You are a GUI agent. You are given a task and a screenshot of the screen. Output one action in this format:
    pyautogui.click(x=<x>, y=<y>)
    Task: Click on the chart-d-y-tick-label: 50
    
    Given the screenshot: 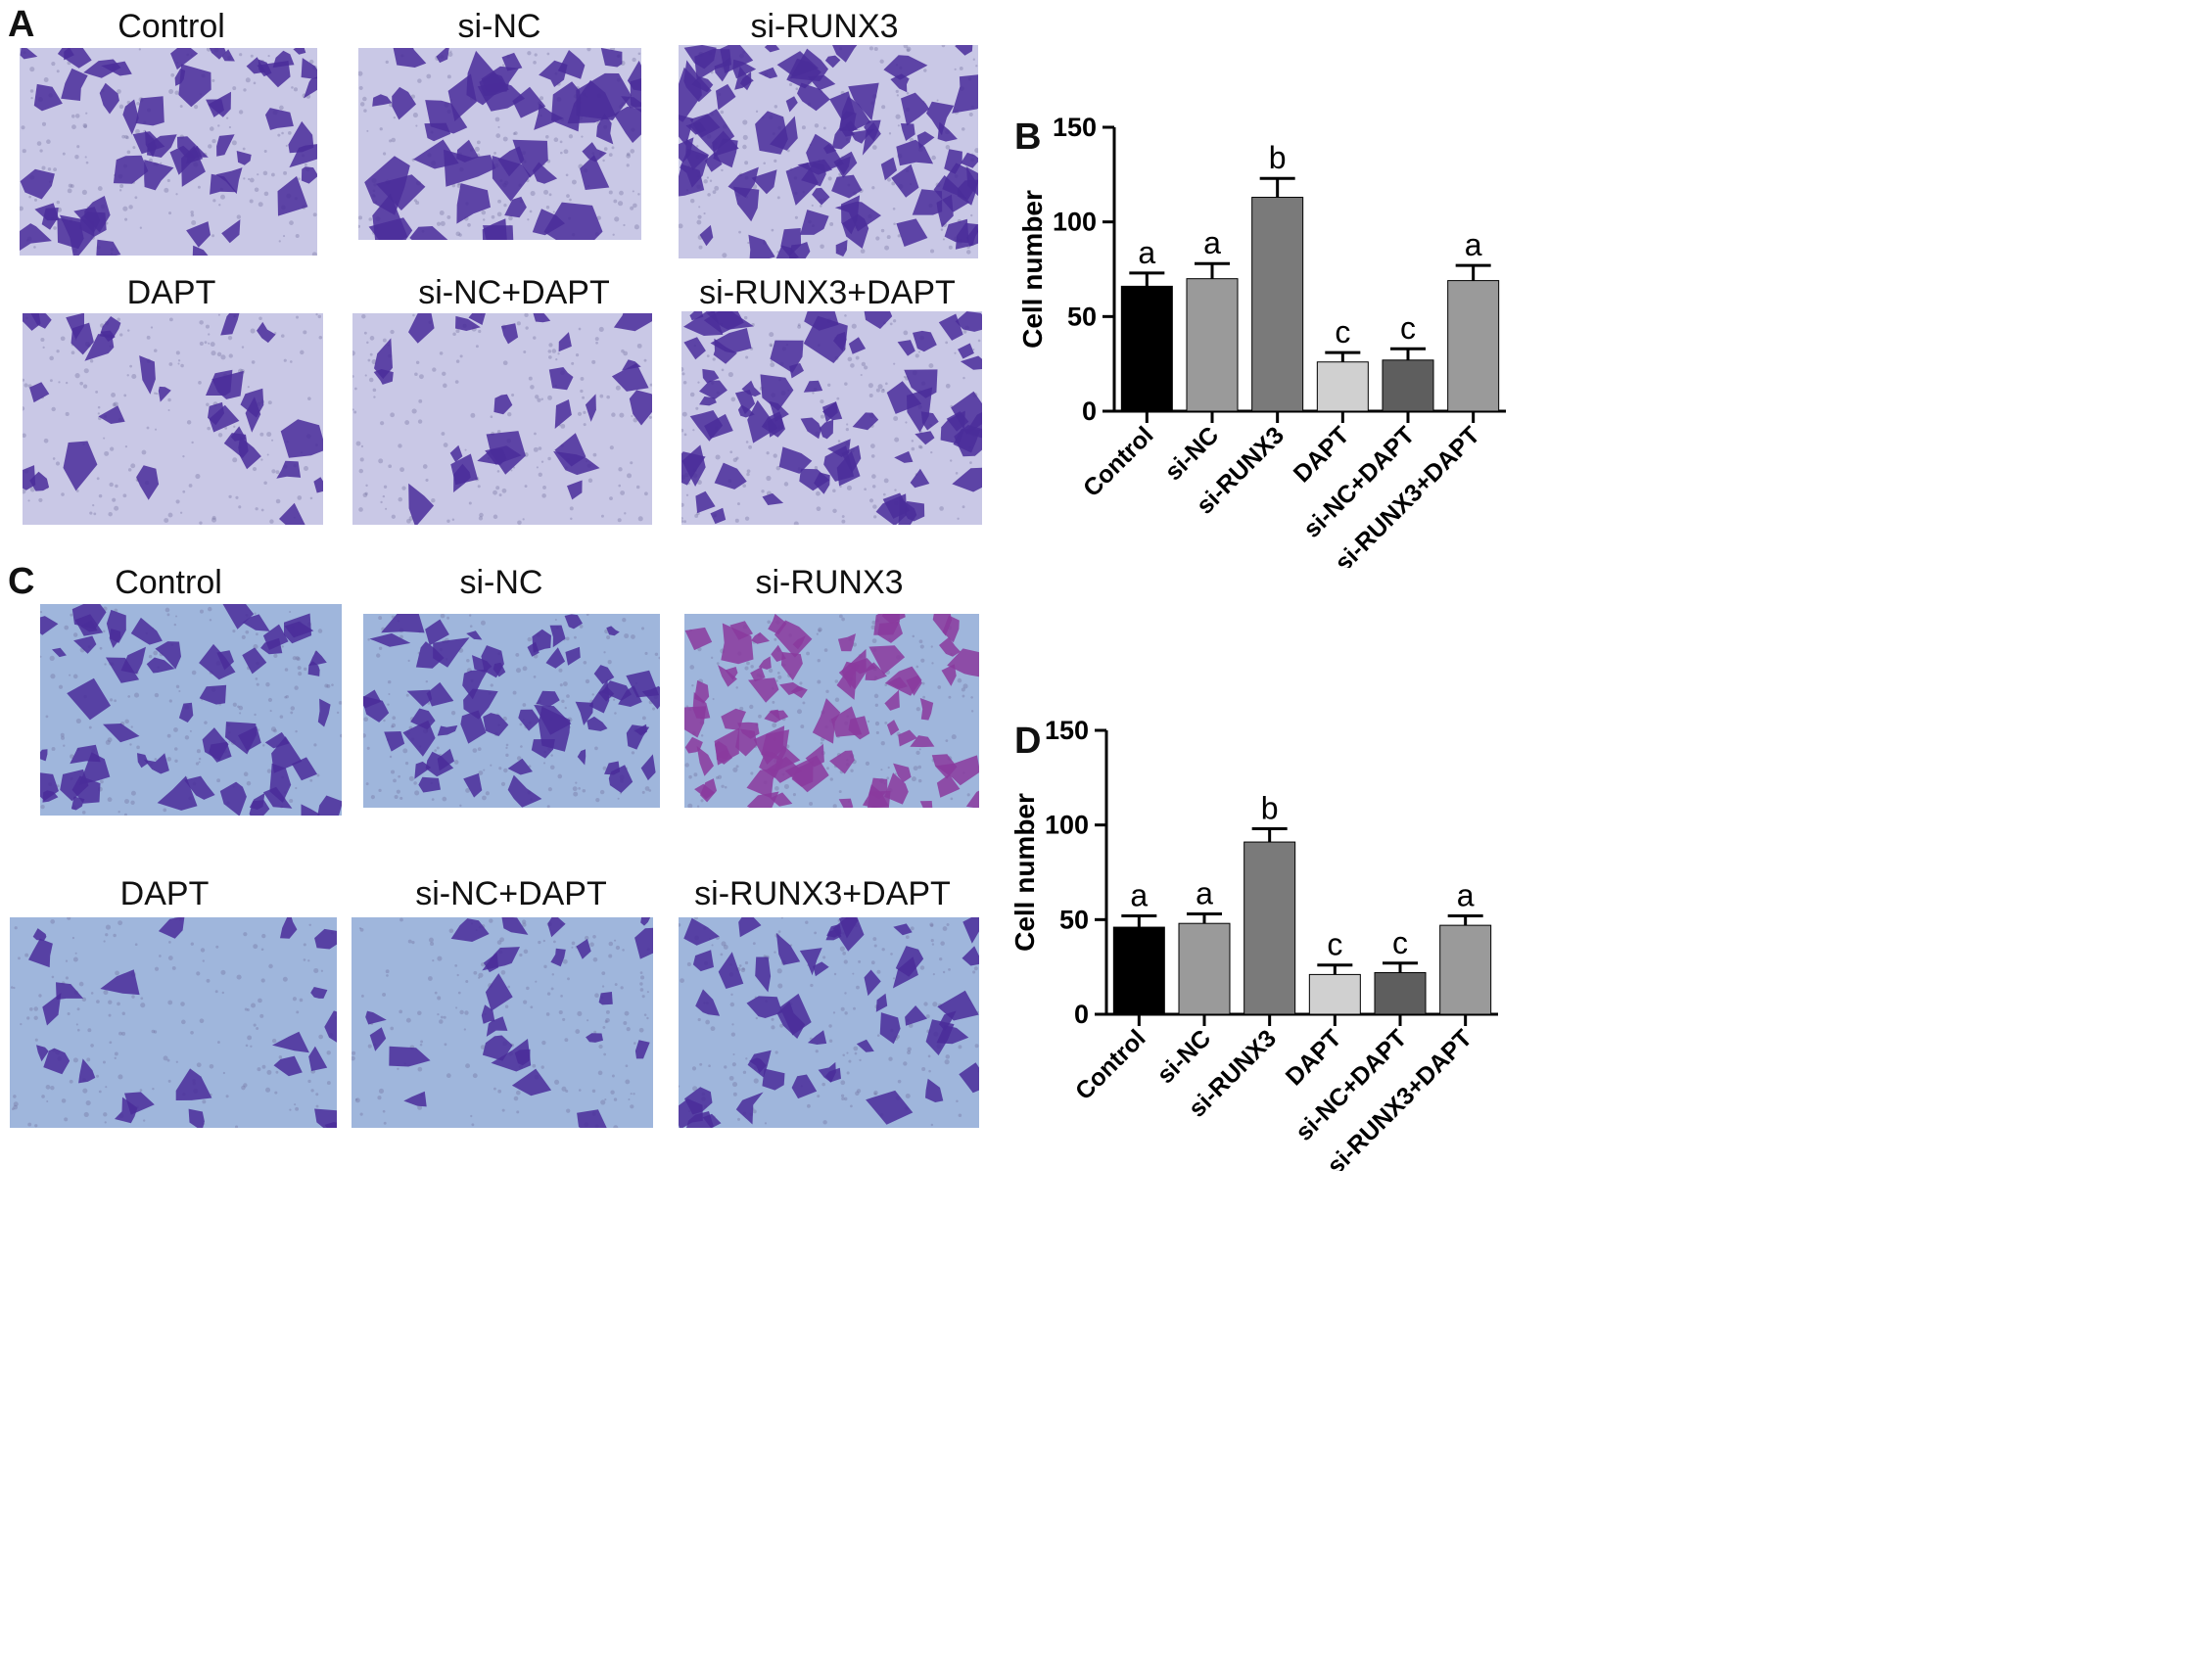 What is the action you would take?
    pyautogui.click(x=1074, y=919)
    